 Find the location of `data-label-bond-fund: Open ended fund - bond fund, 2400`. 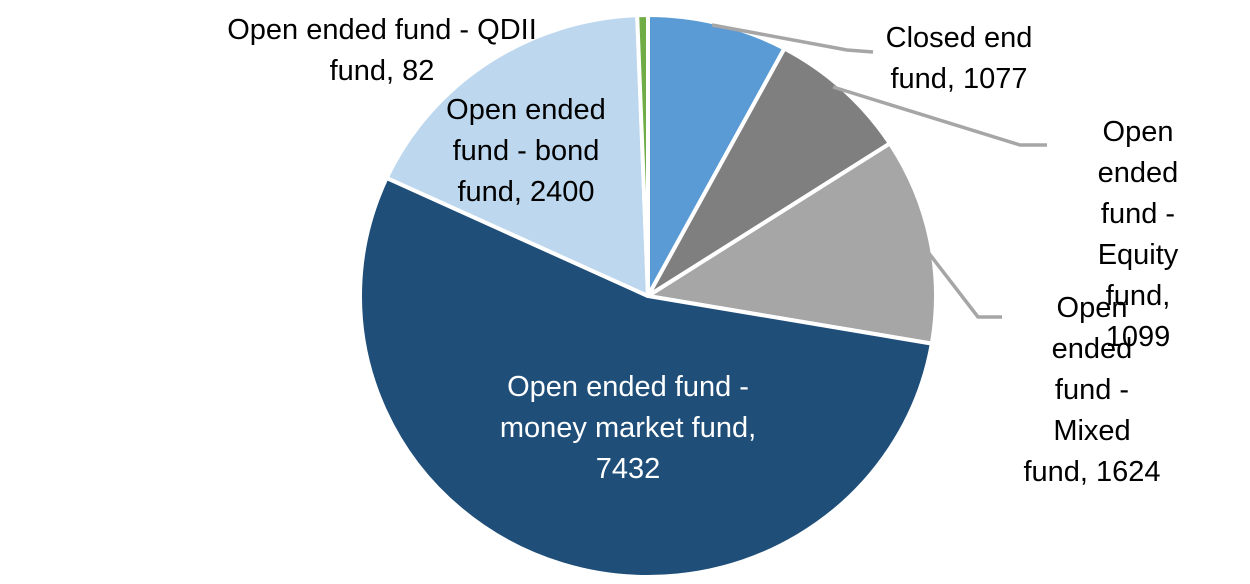

data-label-bond-fund: Open ended fund - bond fund, 2400 is located at coordinates (526, 151).